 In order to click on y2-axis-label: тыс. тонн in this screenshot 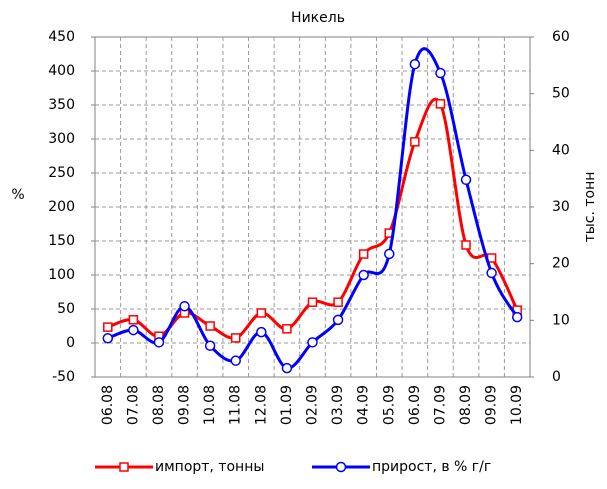, I will do `click(590, 207)`.